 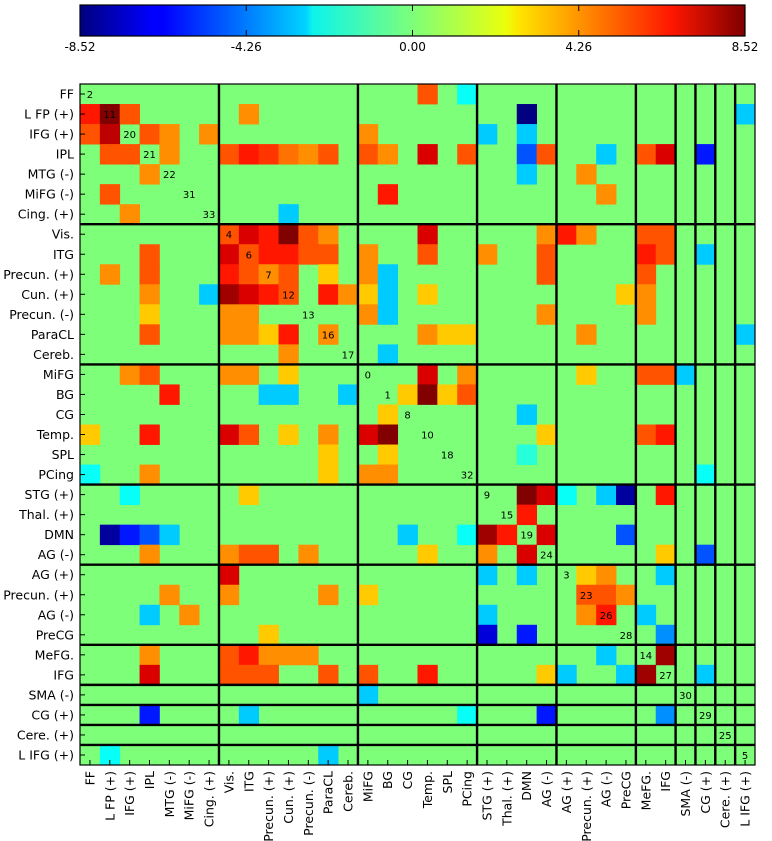 What do you see at coordinates (268, 275) in the screenshot?
I see `diagonal-label: 7` at bounding box center [268, 275].